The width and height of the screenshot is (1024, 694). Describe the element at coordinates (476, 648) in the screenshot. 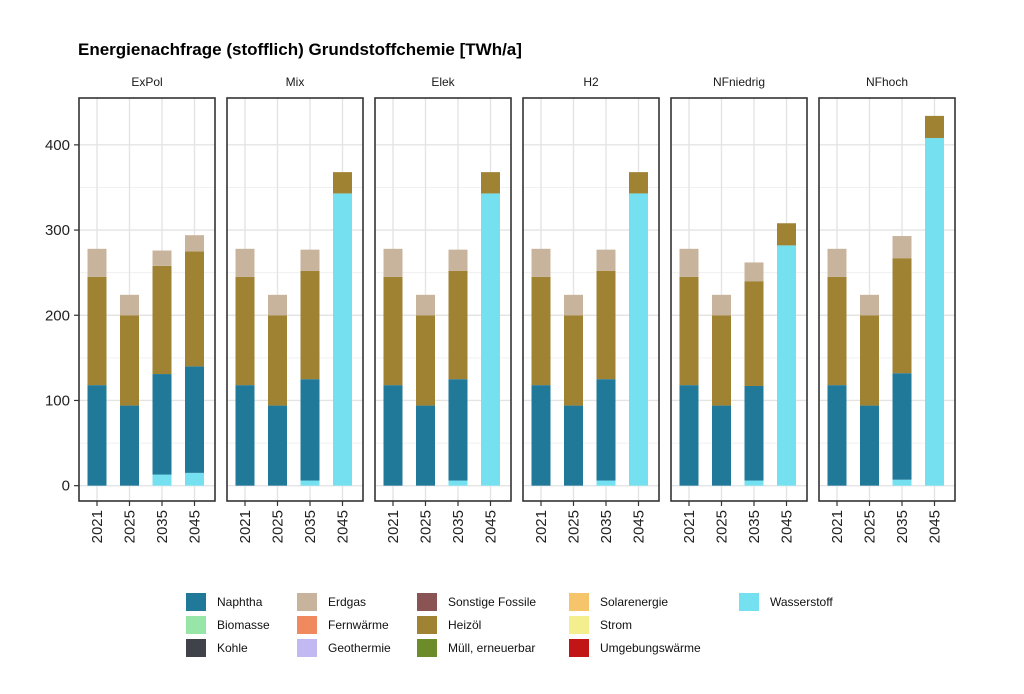

I see `legend-item: Müll, erneuerbar` at that location.